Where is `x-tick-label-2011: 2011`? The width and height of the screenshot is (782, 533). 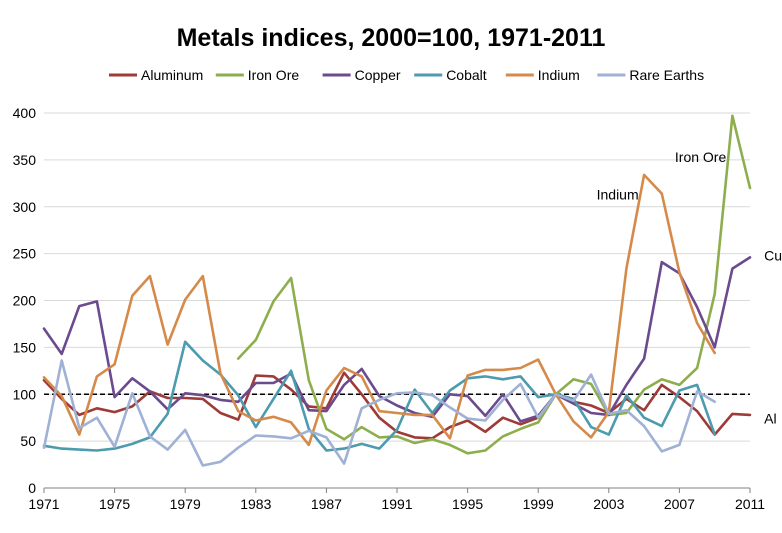
x-tick-label-2011: 2011 is located at coordinates (750, 504).